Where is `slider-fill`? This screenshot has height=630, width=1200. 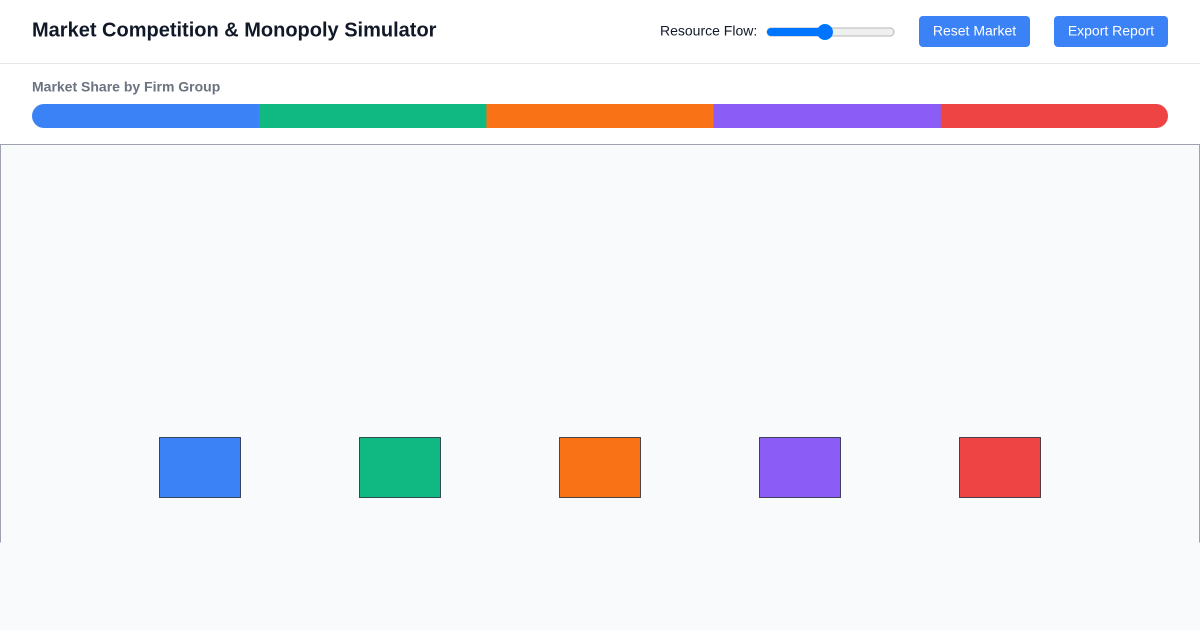
slider-fill is located at coordinates (796, 32).